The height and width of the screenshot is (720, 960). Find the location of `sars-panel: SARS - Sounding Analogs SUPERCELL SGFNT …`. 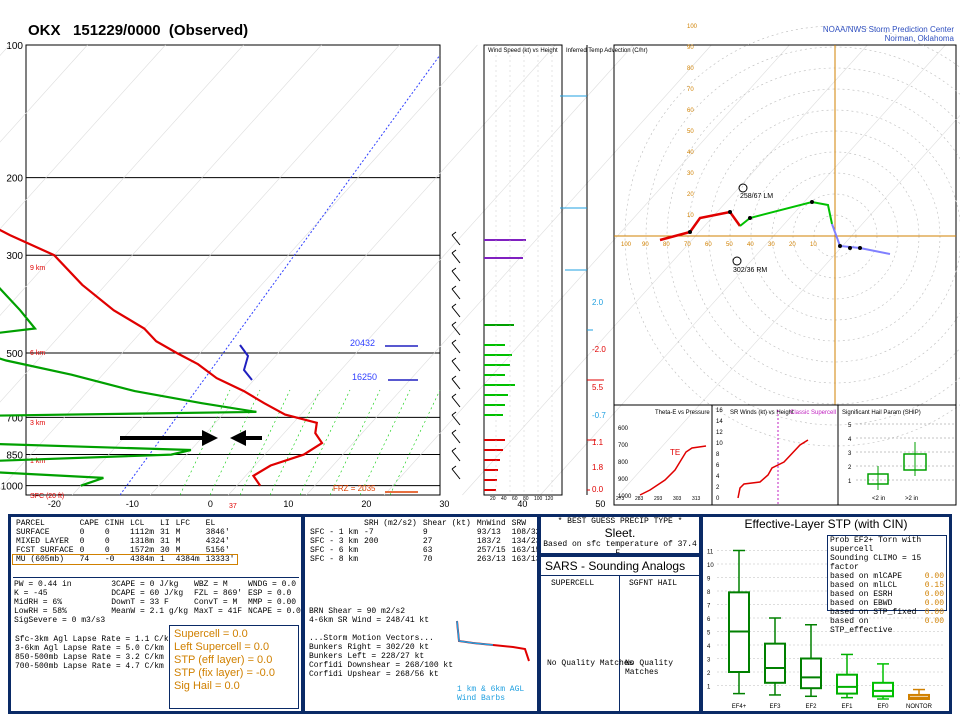

sars-panel: SARS - Sounding Analogs SUPERCELL SGFNT … is located at coordinates (620, 634).